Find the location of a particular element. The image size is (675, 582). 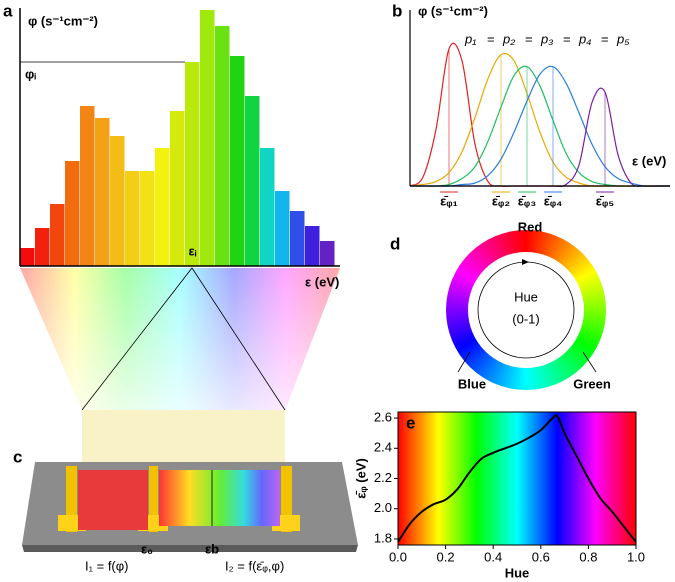

plot-frame is located at coordinates (517, 478).